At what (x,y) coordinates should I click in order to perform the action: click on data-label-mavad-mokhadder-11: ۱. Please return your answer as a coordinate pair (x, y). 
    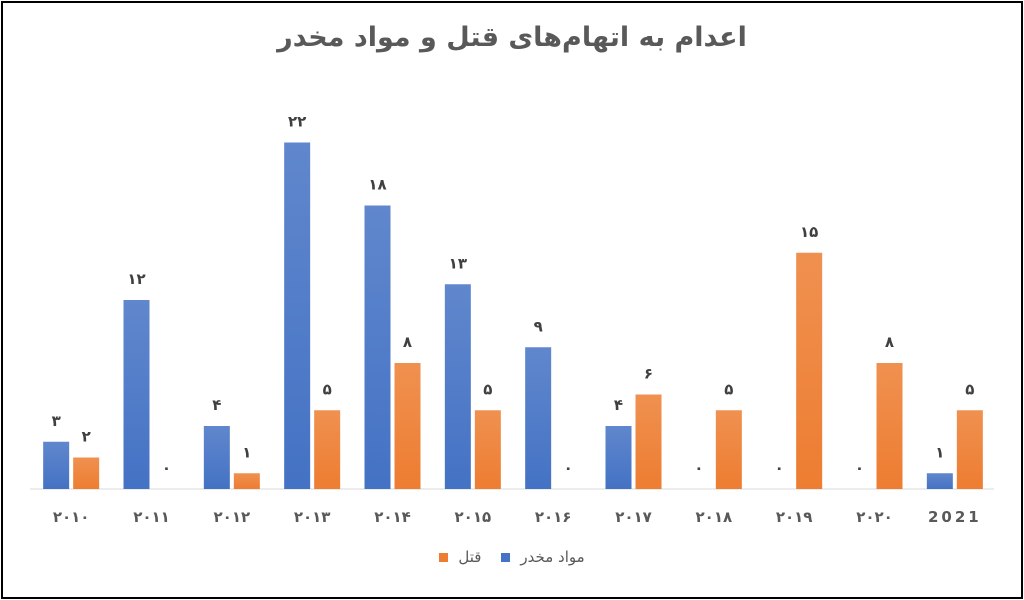
    Looking at the image, I should click on (939, 452).